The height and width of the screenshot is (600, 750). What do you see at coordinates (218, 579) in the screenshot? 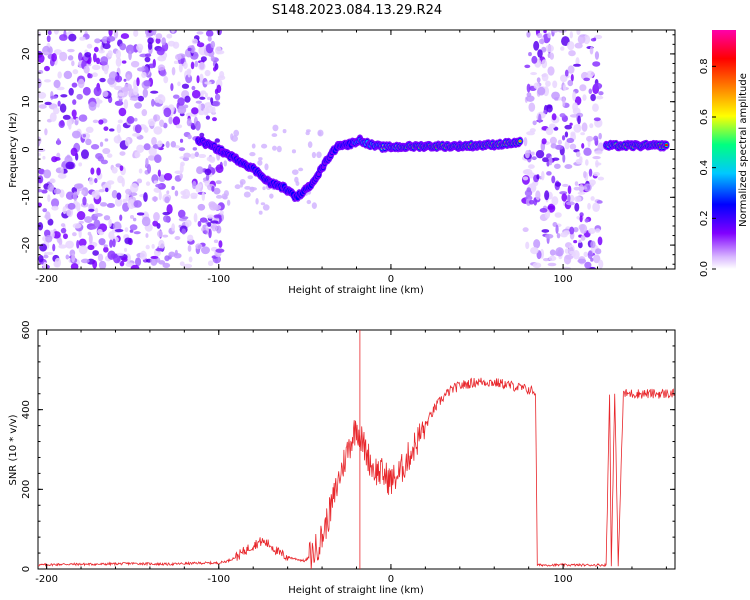
I see `x-tick-label: -100` at bounding box center [218, 579].